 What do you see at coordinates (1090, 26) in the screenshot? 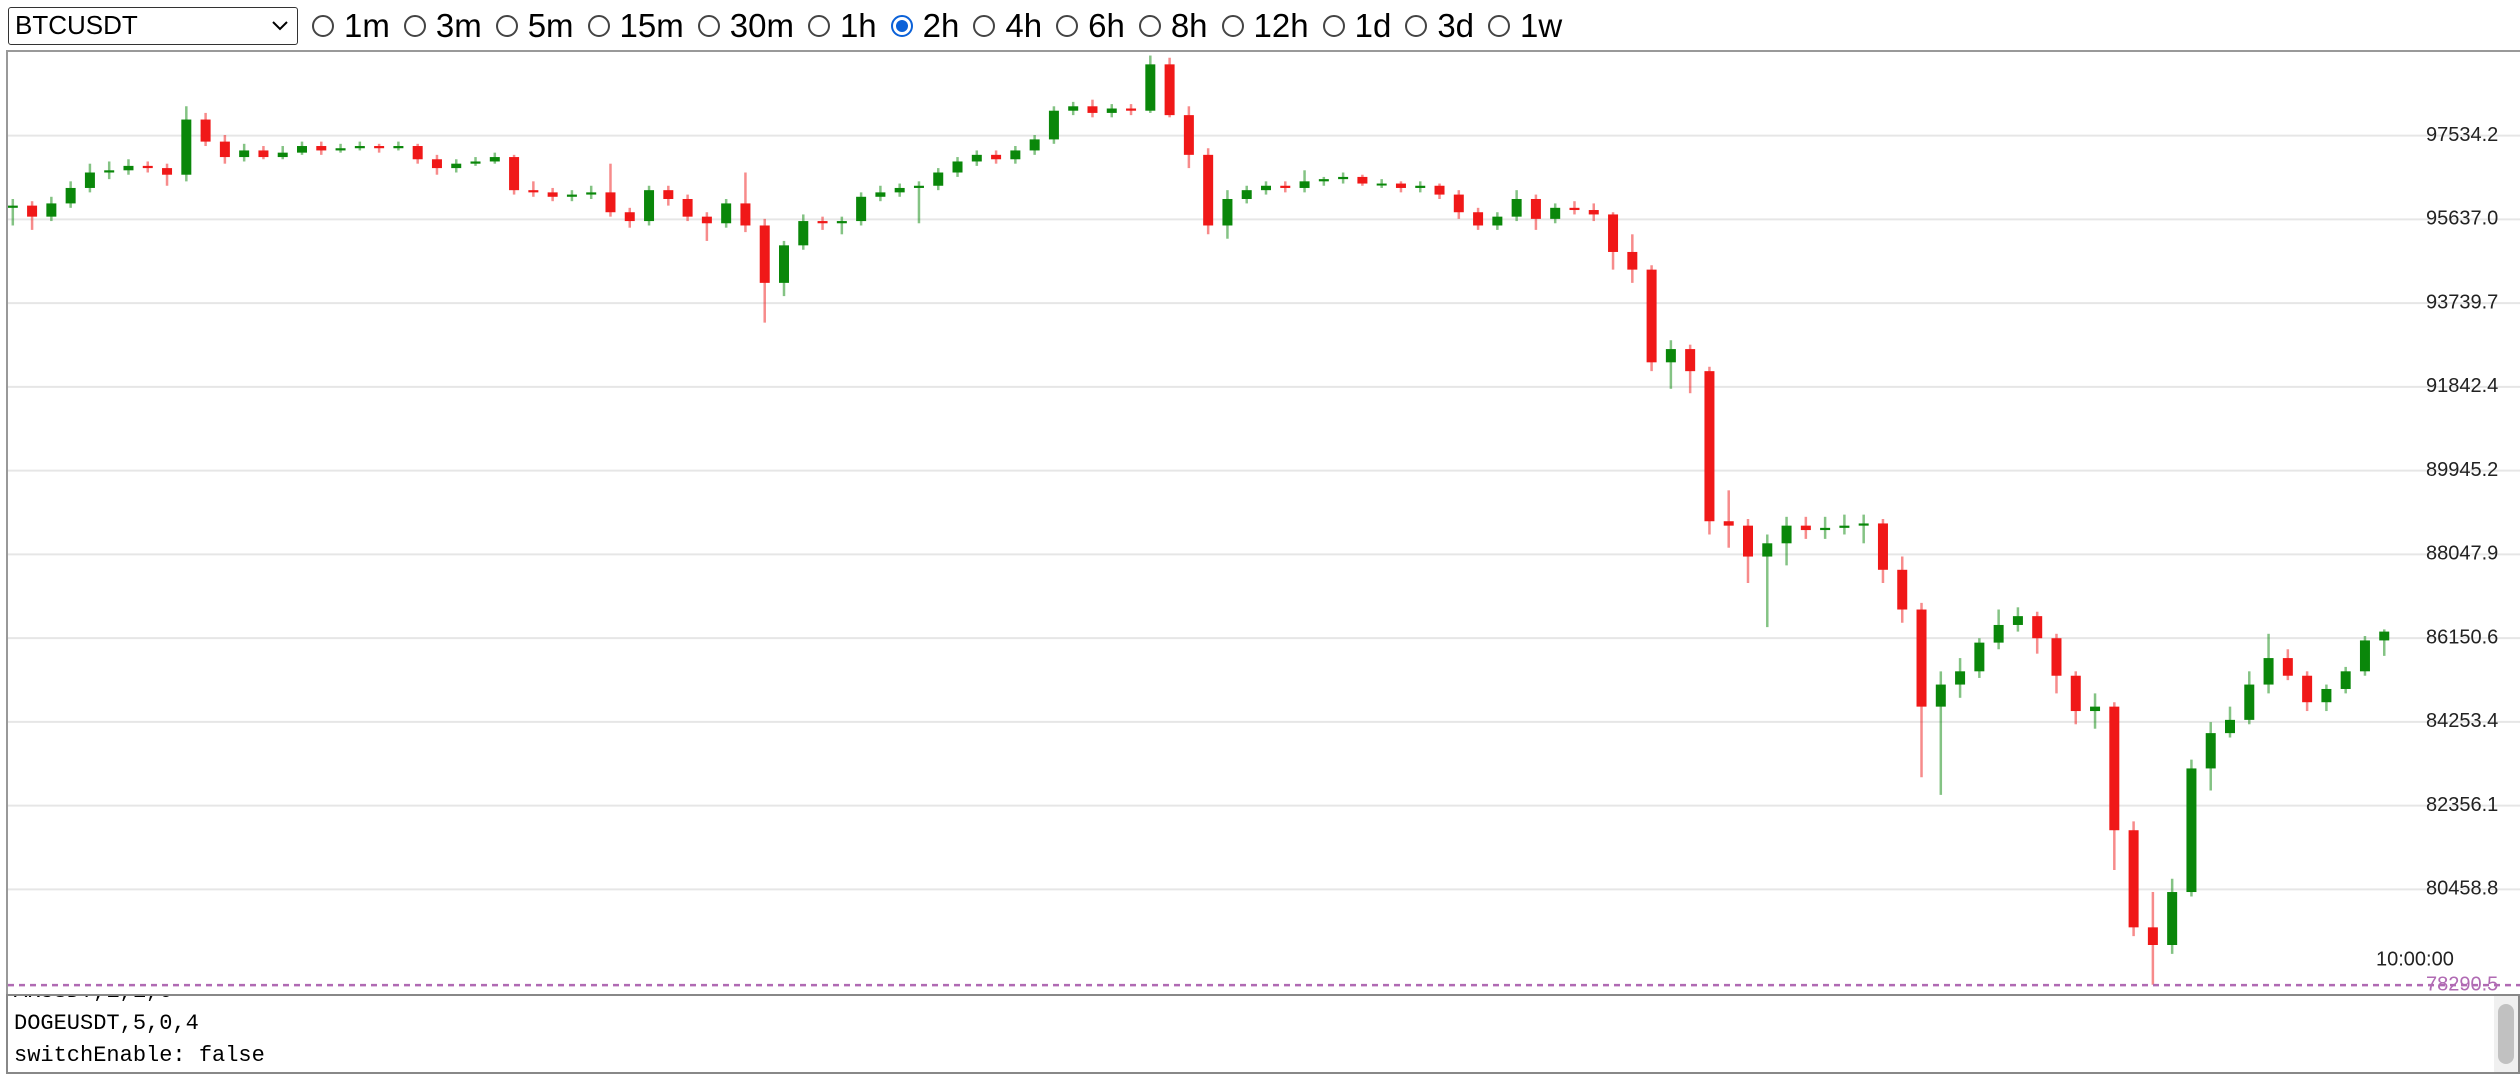
I see `interval-radio: 6h` at bounding box center [1090, 26].